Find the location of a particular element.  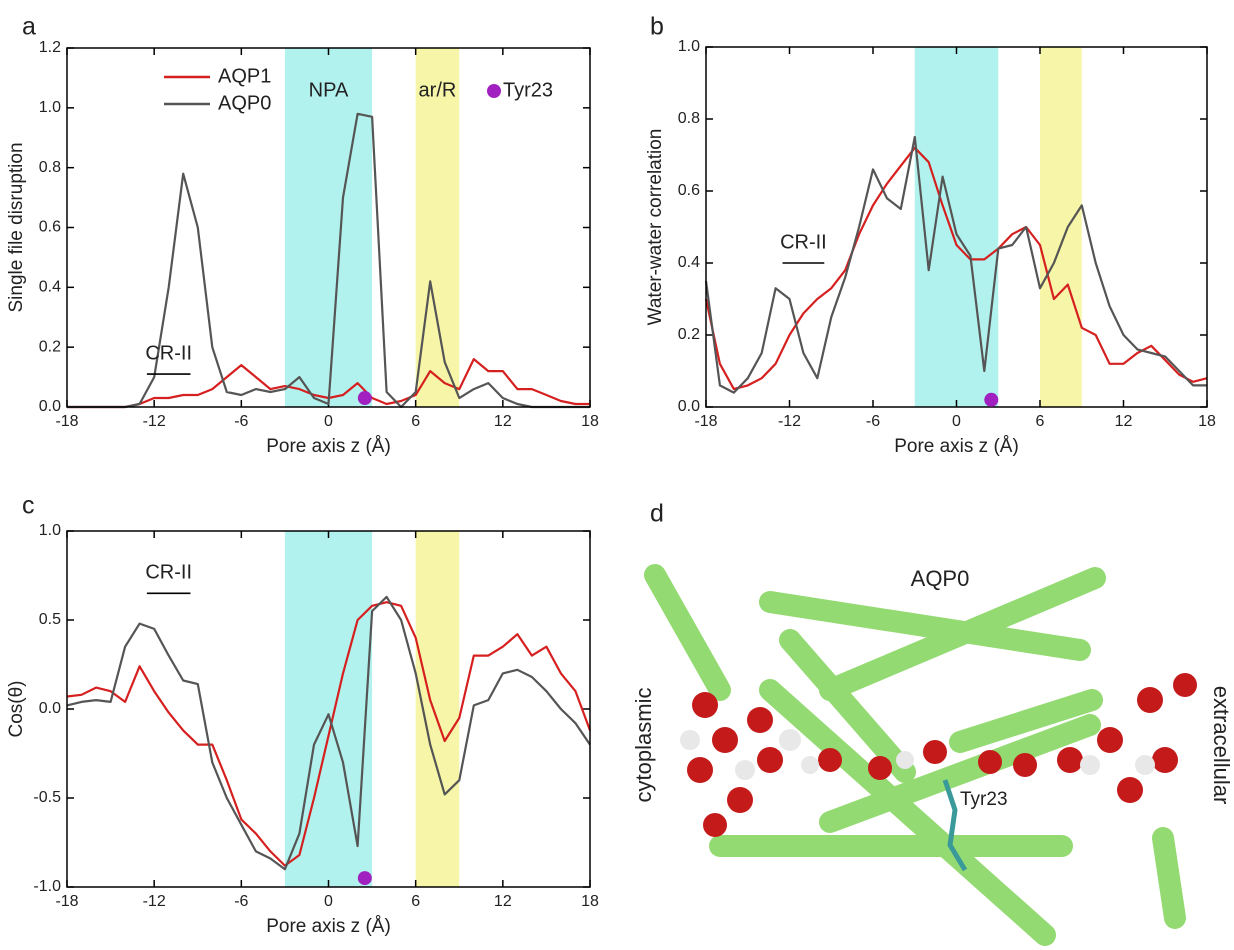

waters is located at coordinates (938, 755).